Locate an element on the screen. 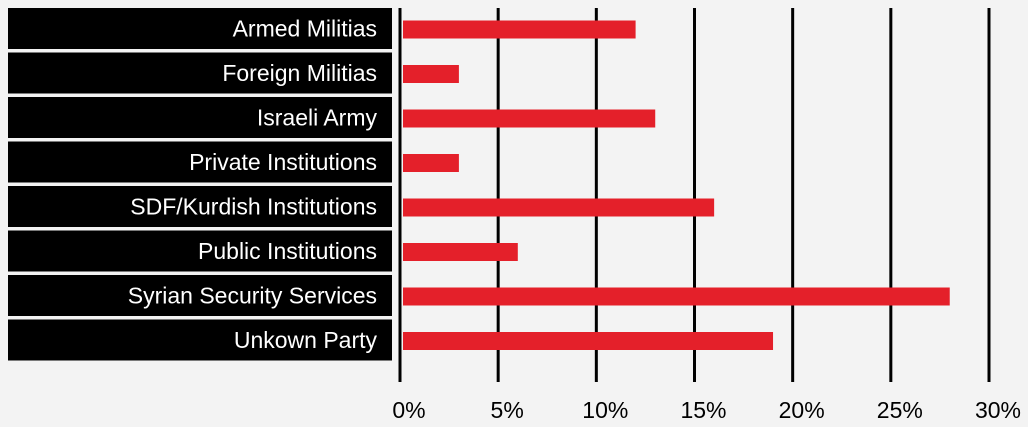  bar-unkown-party is located at coordinates (588, 341).